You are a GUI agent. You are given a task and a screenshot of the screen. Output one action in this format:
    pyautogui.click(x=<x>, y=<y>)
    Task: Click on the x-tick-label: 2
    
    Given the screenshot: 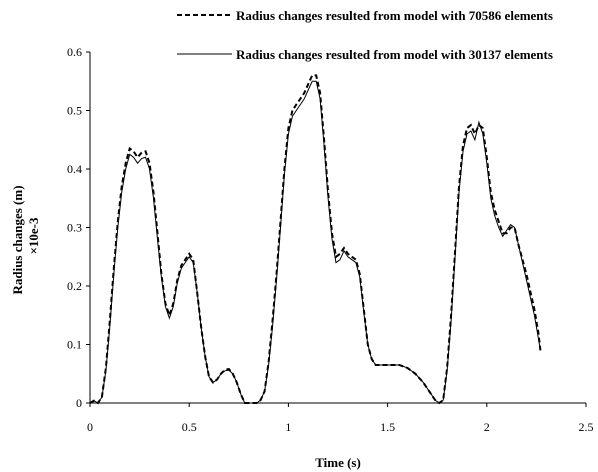 What is the action you would take?
    pyautogui.click(x=487, y=427)
    